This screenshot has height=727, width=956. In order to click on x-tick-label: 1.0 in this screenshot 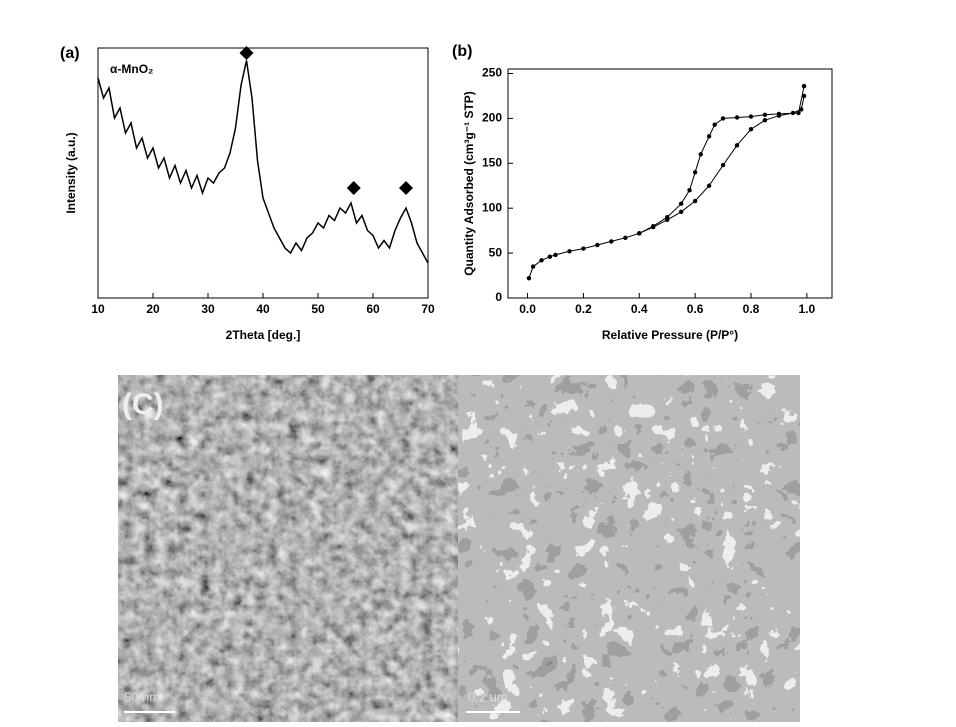, I will do `click(807, 309)`.